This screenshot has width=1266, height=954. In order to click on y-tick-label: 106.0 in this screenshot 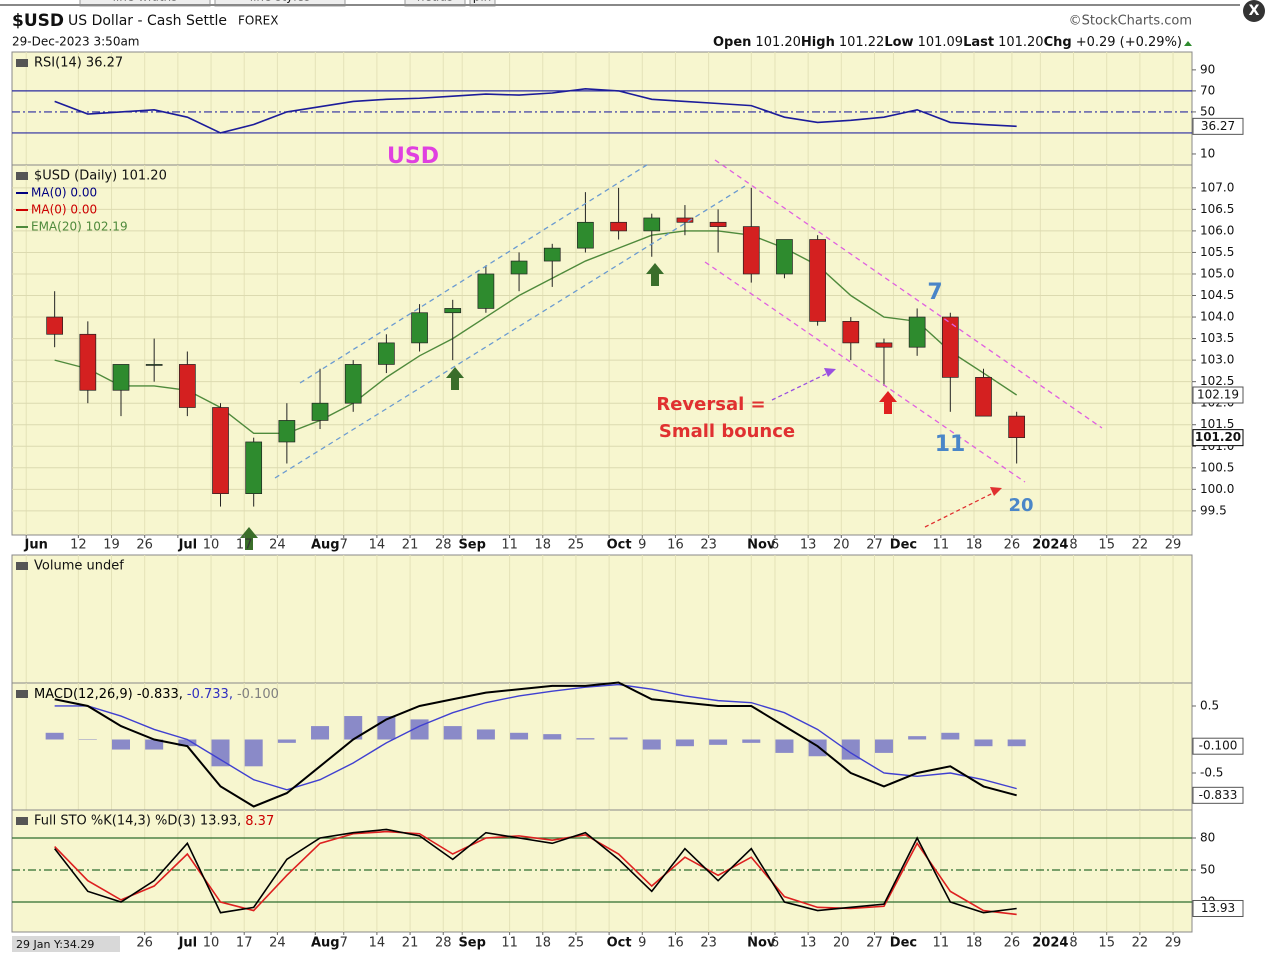, I will do `click(1217, 230)`.